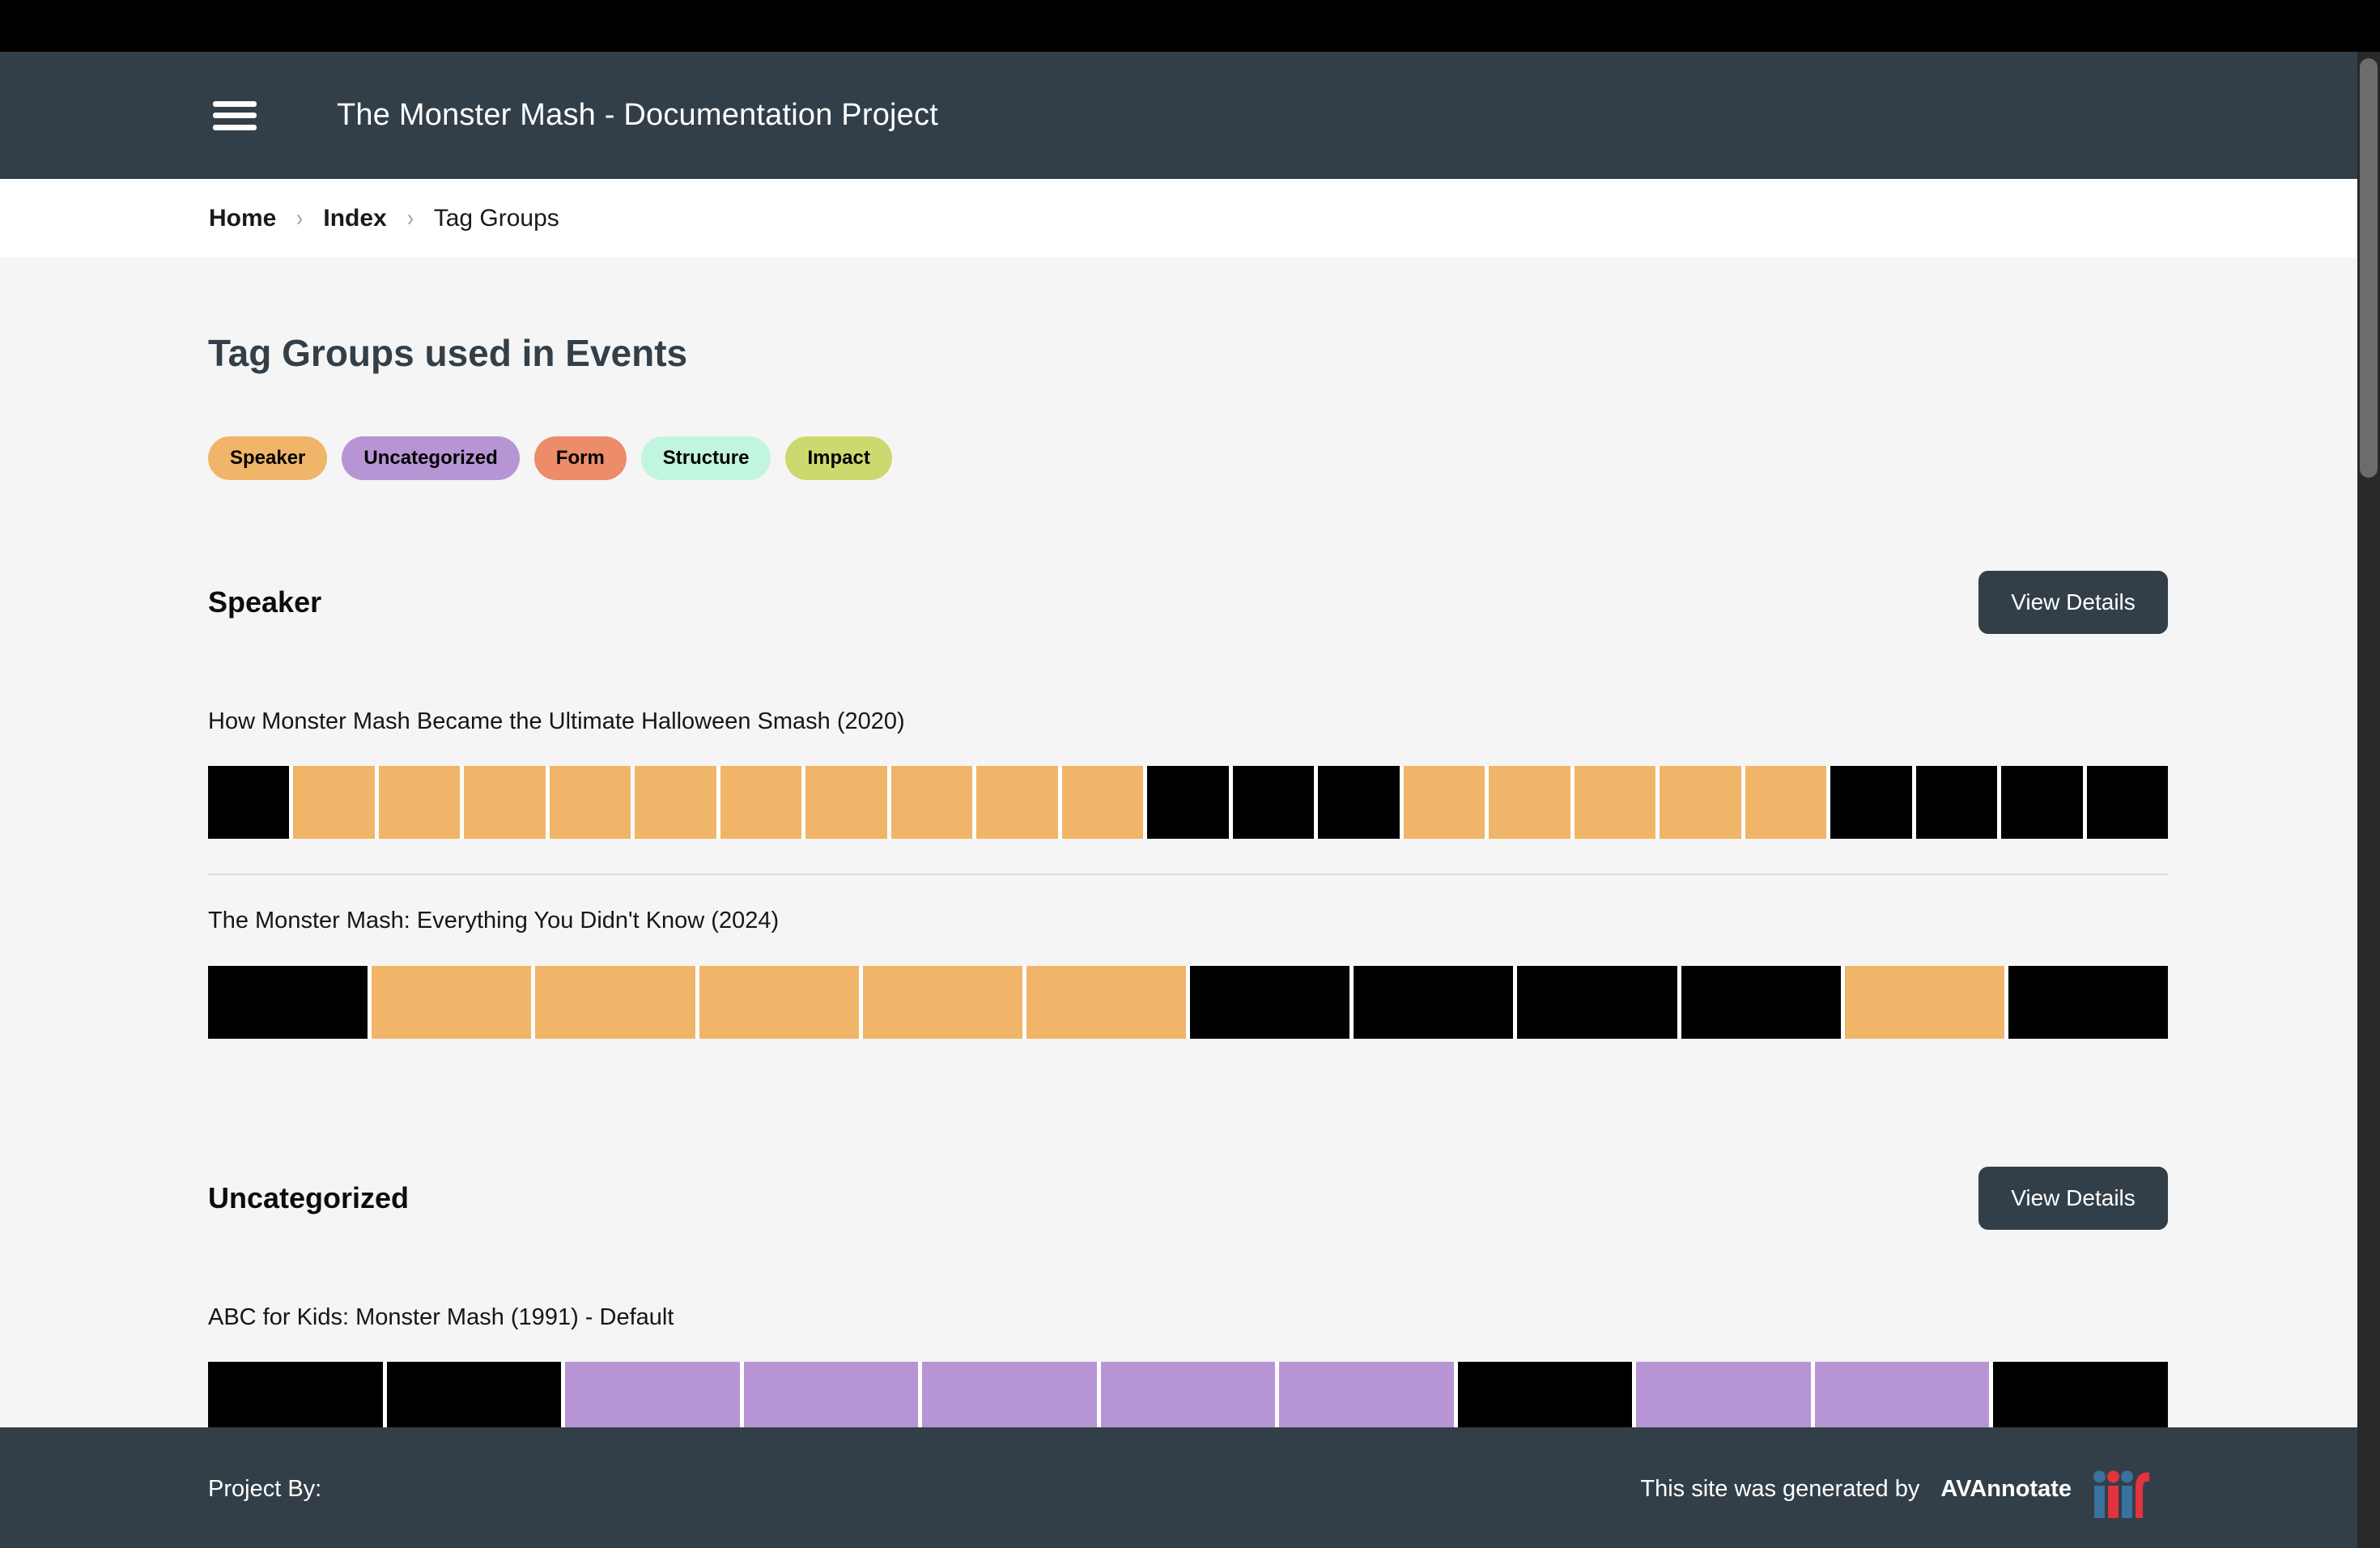  I want to click on footer-project-by: Project By:, so click(265, 1489).